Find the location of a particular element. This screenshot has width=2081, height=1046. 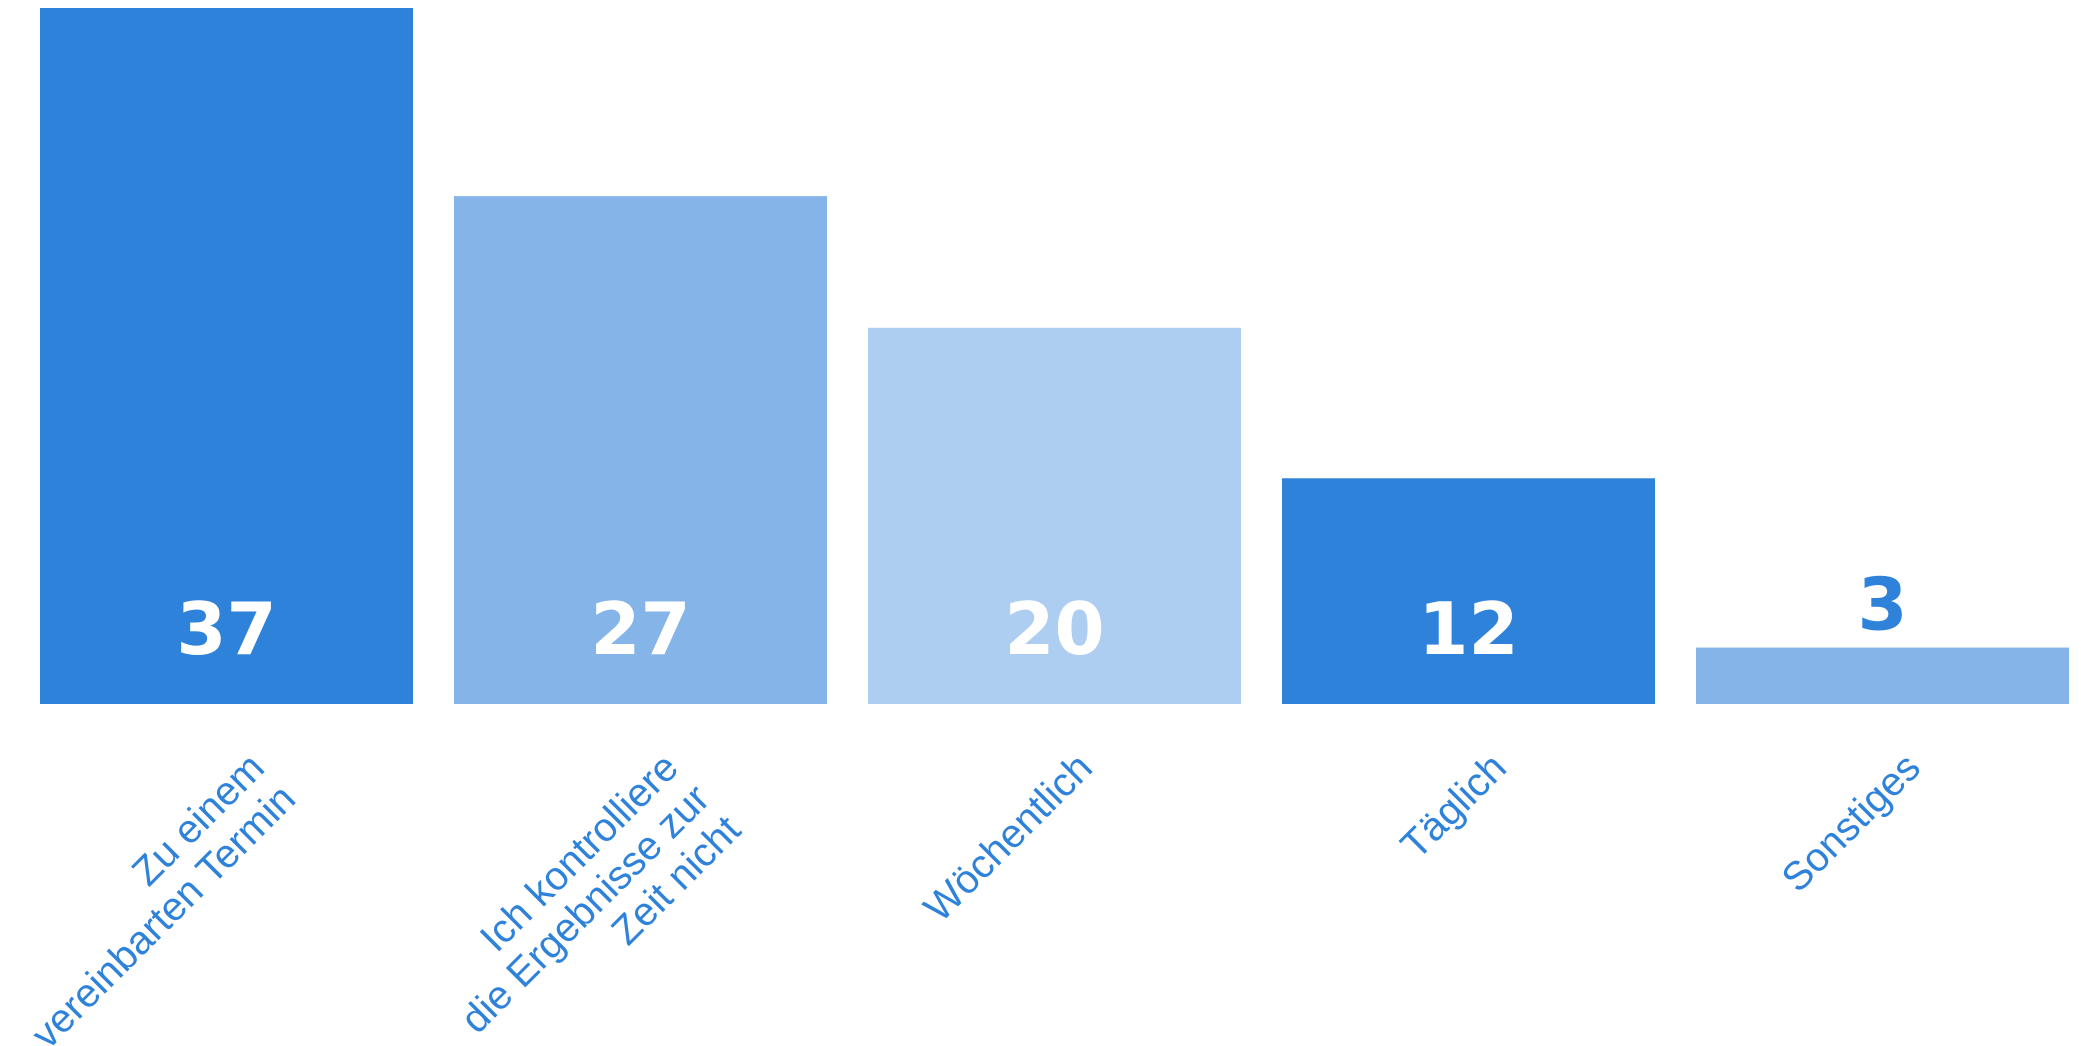

value-label-4: 3 is located at coordinates (1882, 605).